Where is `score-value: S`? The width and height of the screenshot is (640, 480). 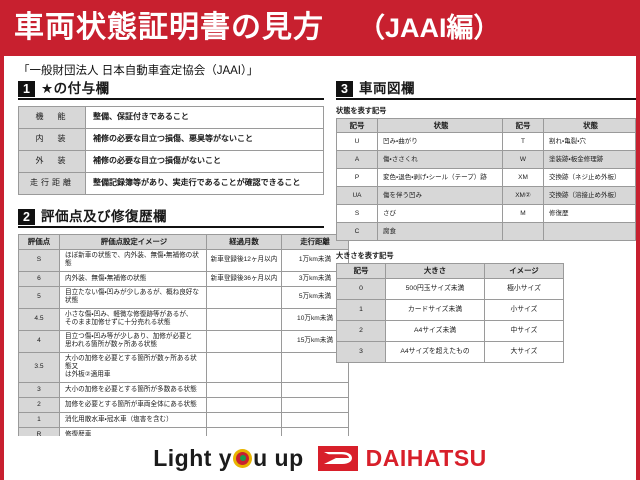 score-value: S is located at coordinates (39, 260).